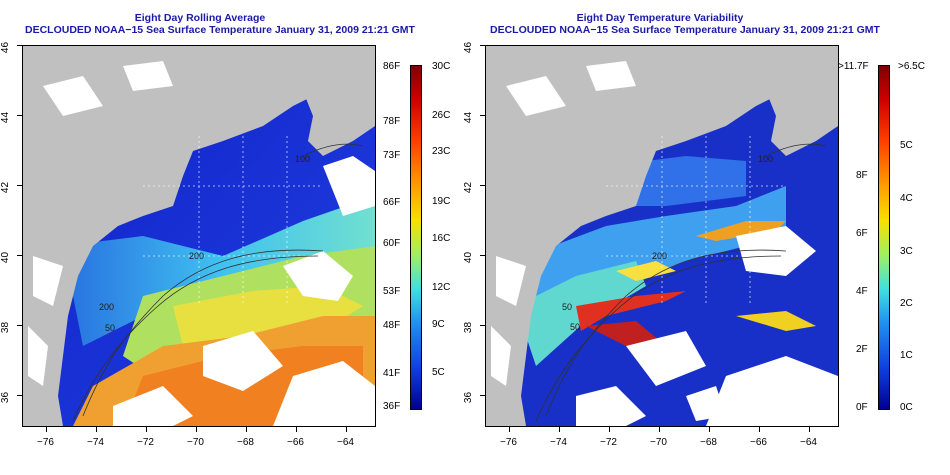  What do you see at coordinates (6, 117) in the screenshot?
I see `left-y-tick-44: 44` at bounding box center [6, 117].